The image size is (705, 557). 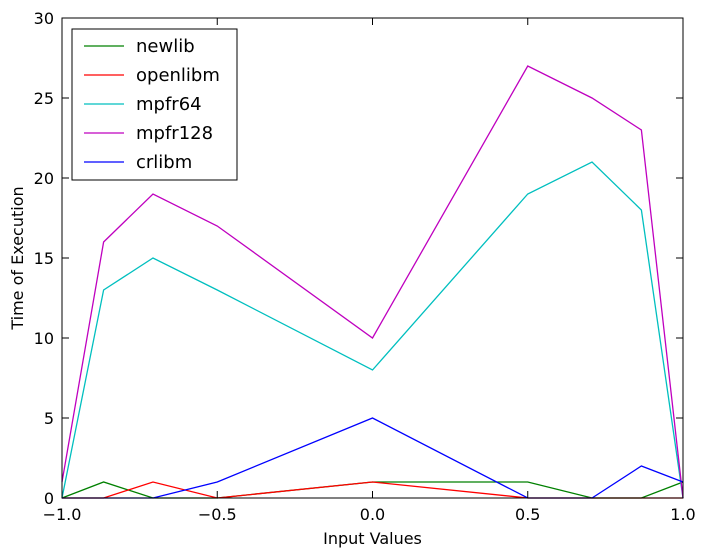 What do you see at coordinates (49, 418) in the screenshot?
I see `y-tick-label: 5` at bounding box center [49, 418].